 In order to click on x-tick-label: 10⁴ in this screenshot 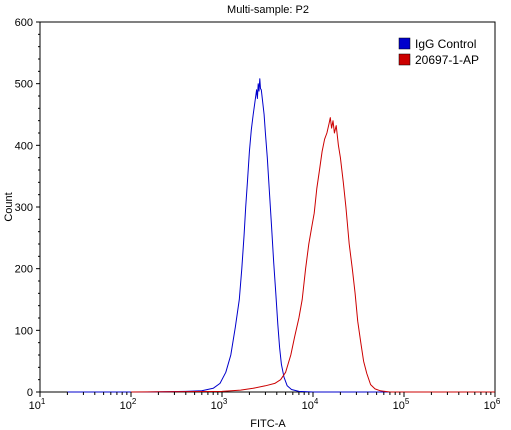, I will do `click(310, 404)`.